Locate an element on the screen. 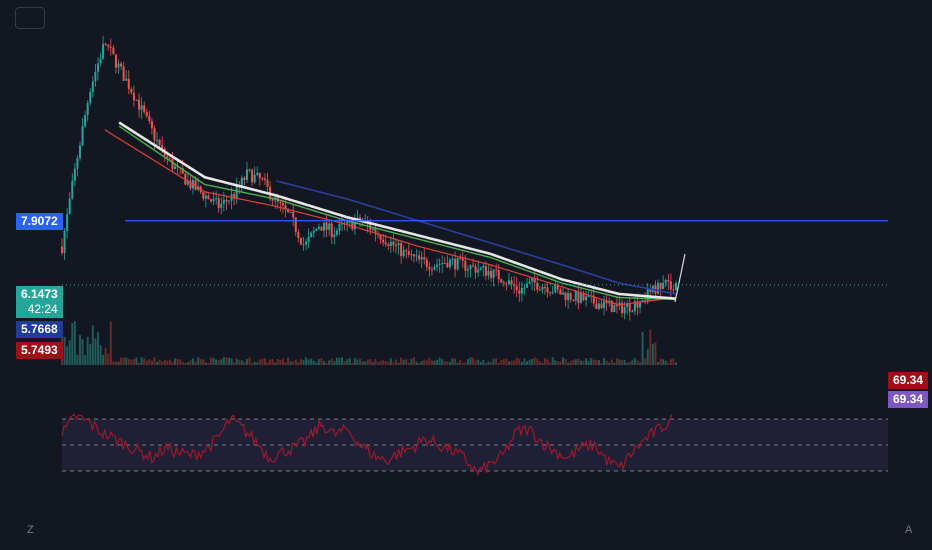  chart-menu-button is located at coordinates (30, 18).